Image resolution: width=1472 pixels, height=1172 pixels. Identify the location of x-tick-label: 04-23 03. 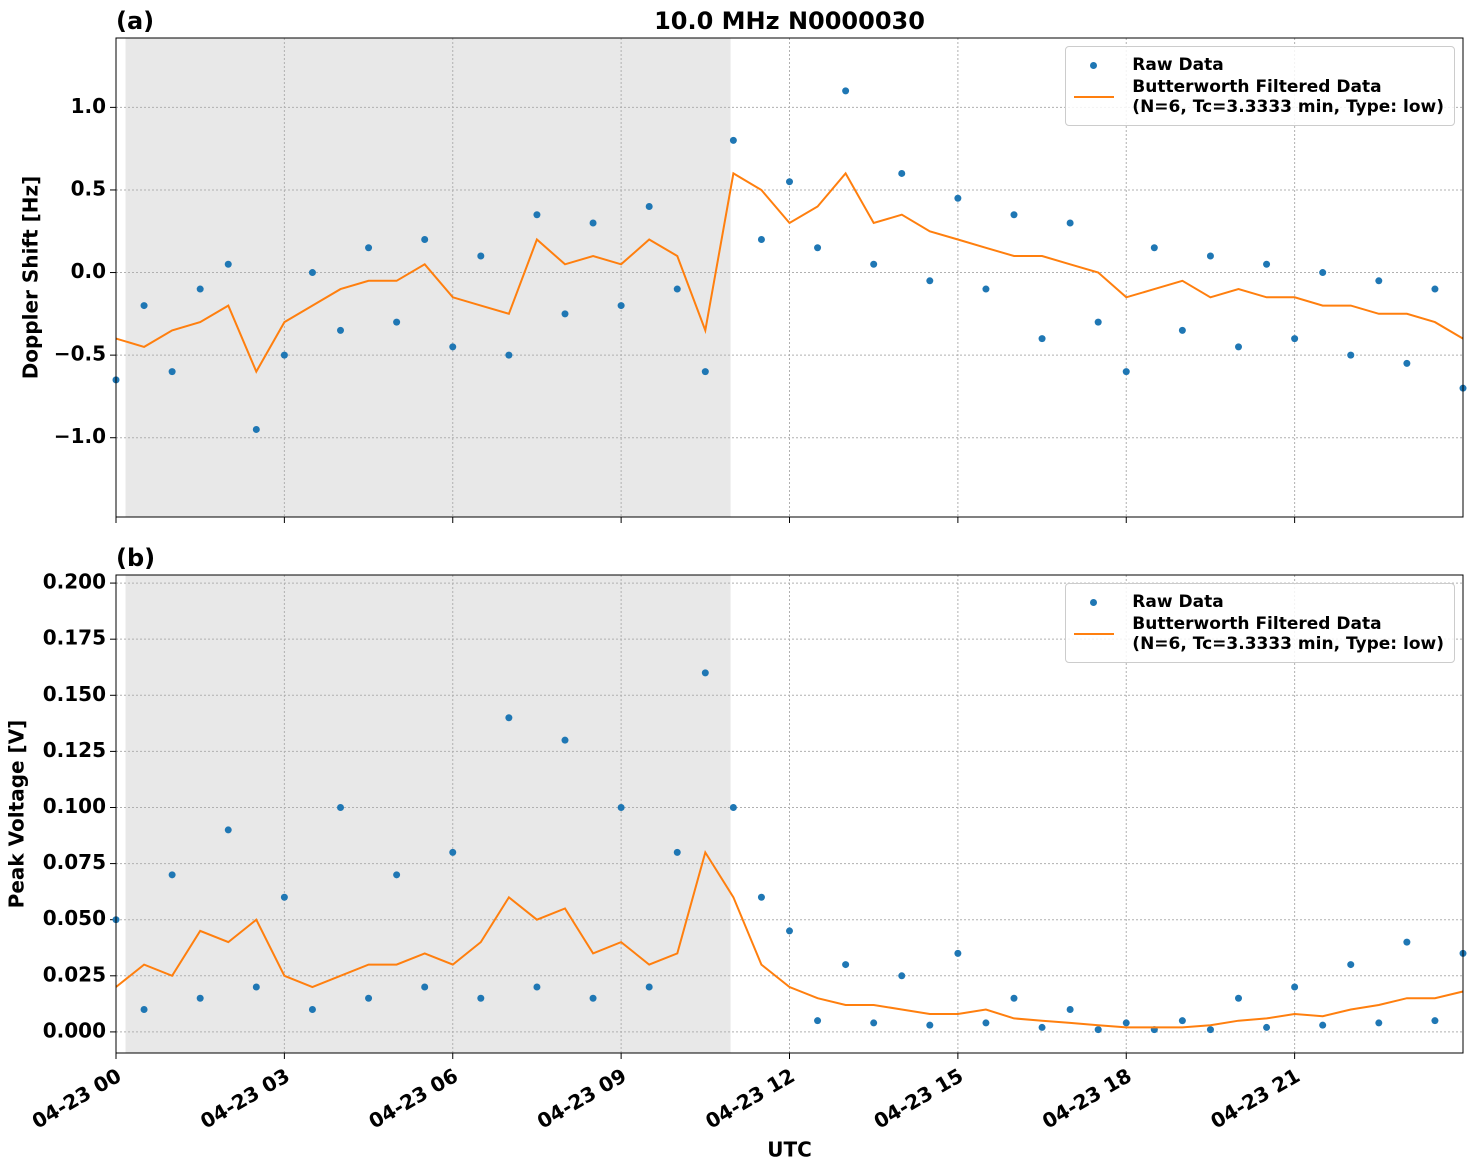
(245, 1098).